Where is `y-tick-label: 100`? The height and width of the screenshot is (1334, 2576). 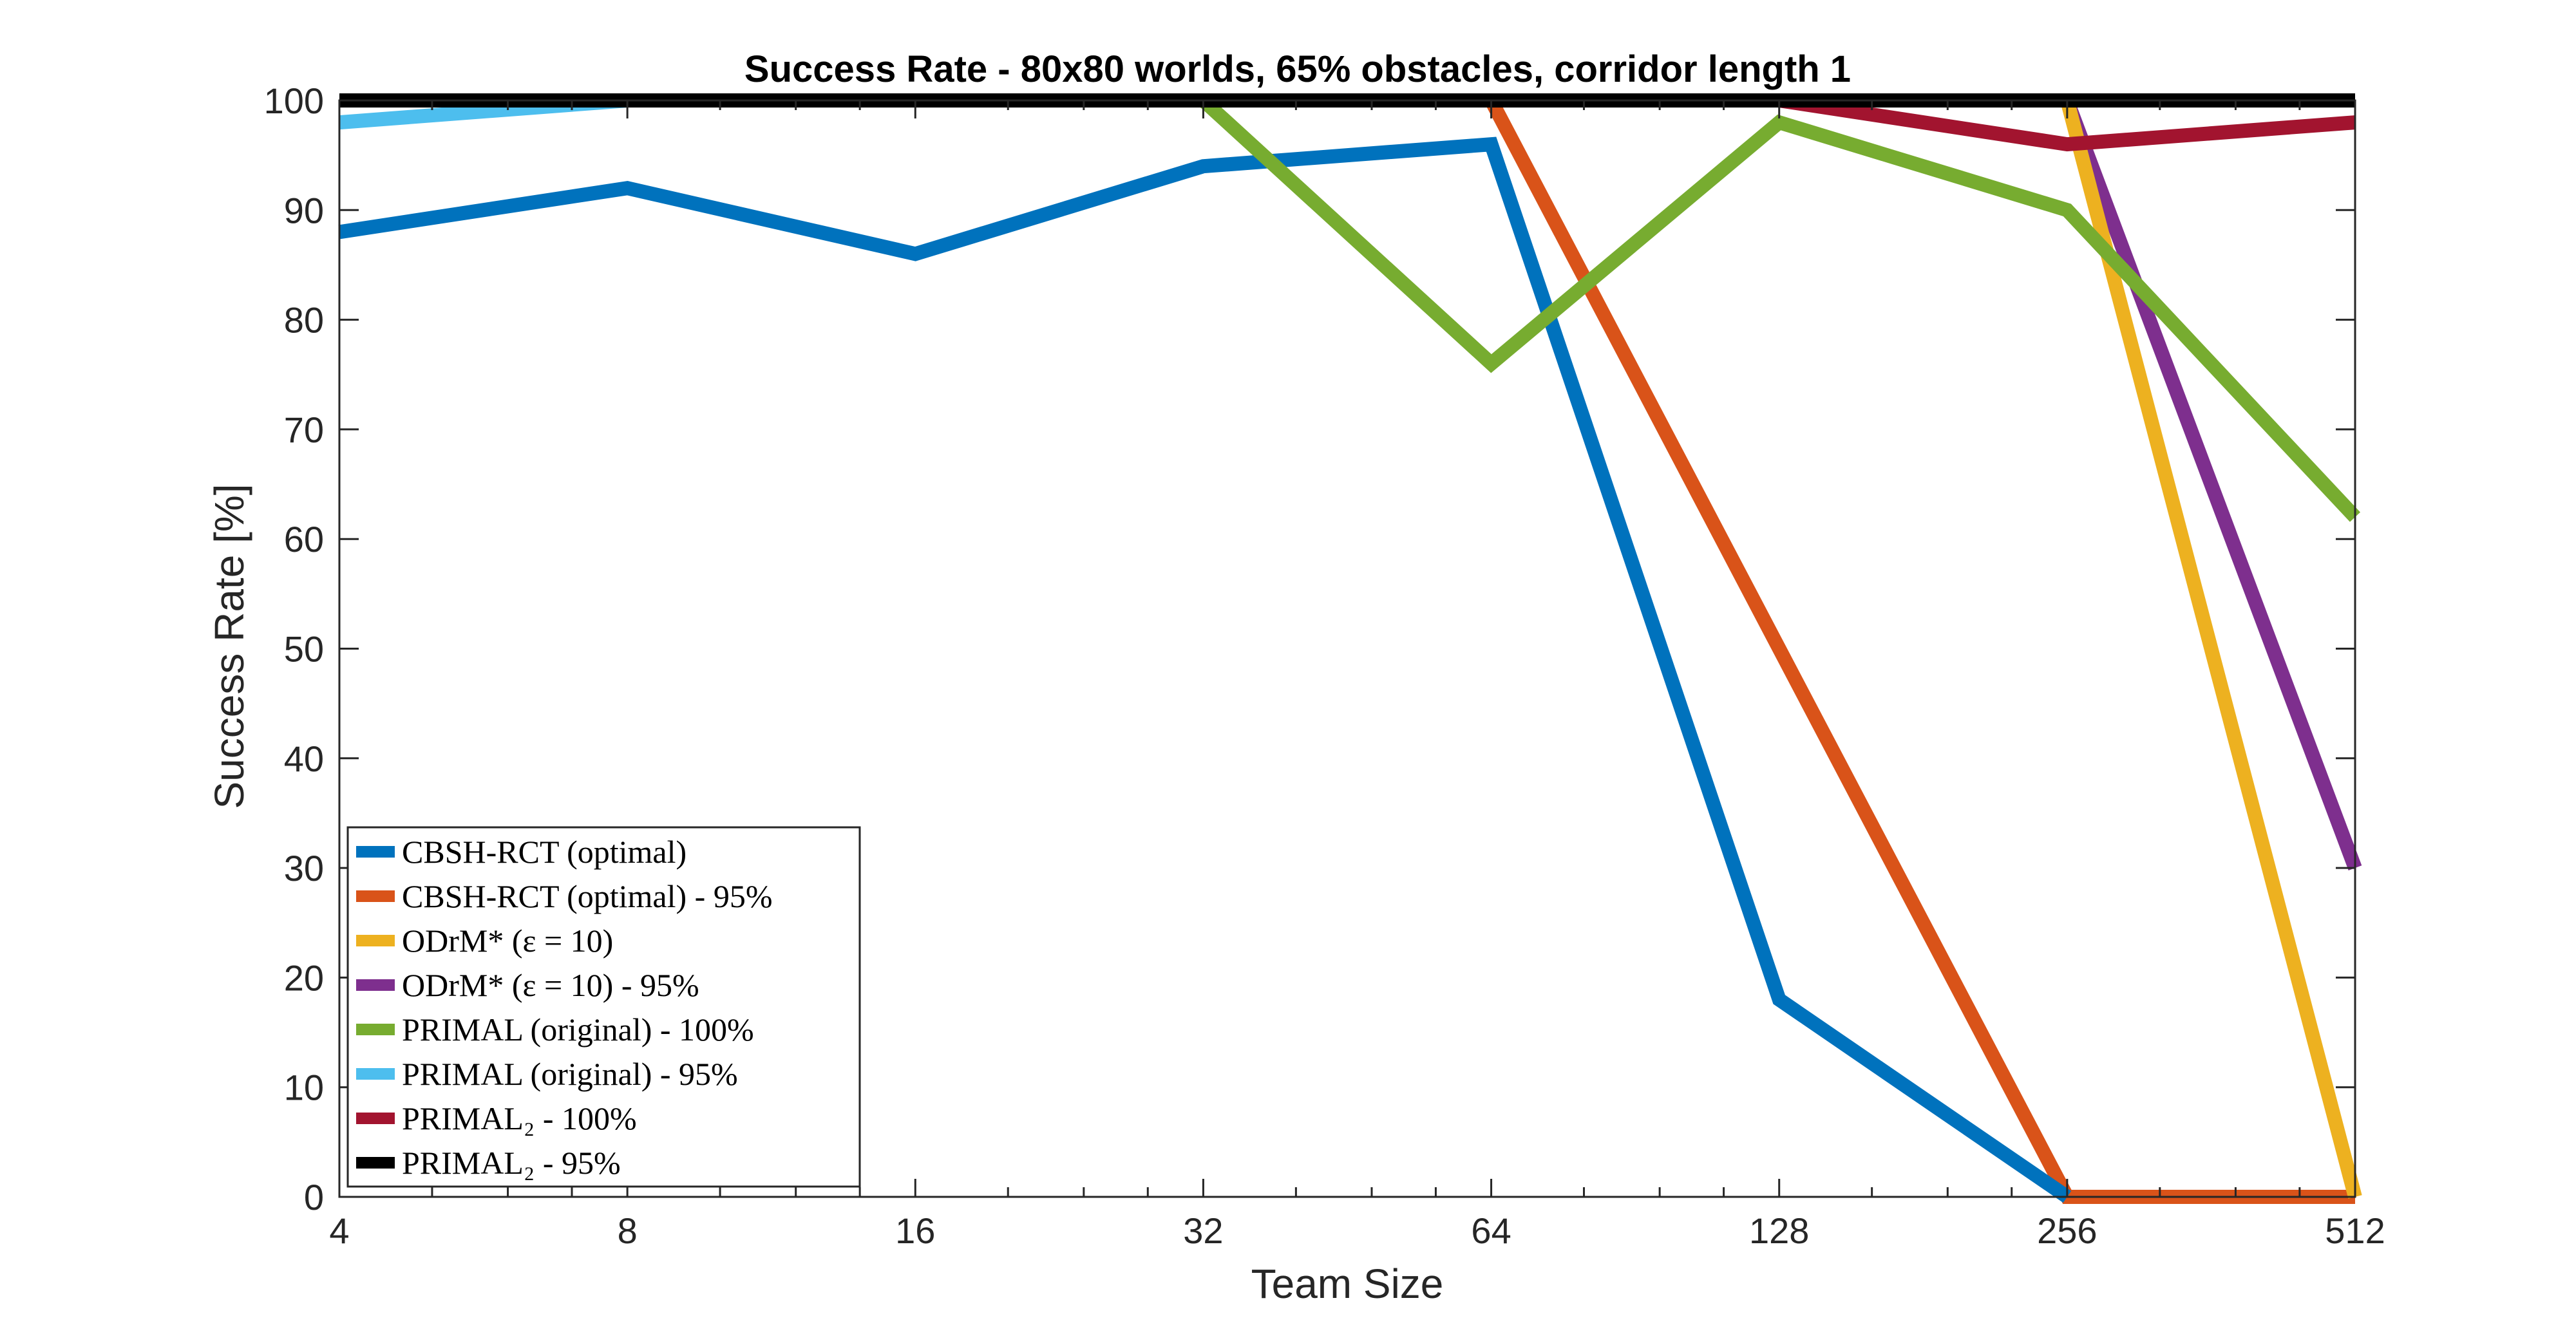 y-tick-label: 100 is located at coordinates (294, 100).